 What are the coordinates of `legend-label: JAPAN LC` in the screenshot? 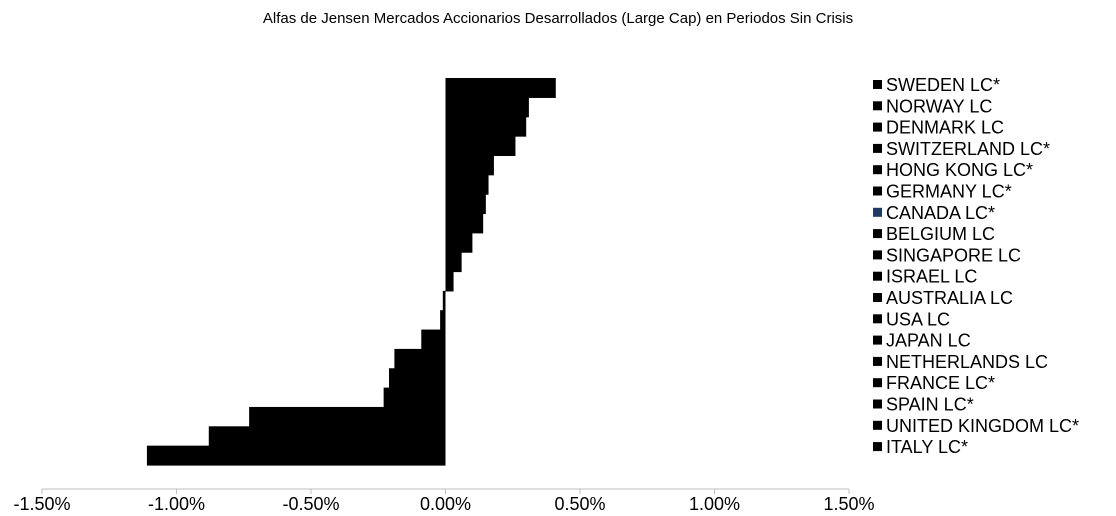 It's located at (928, 341).